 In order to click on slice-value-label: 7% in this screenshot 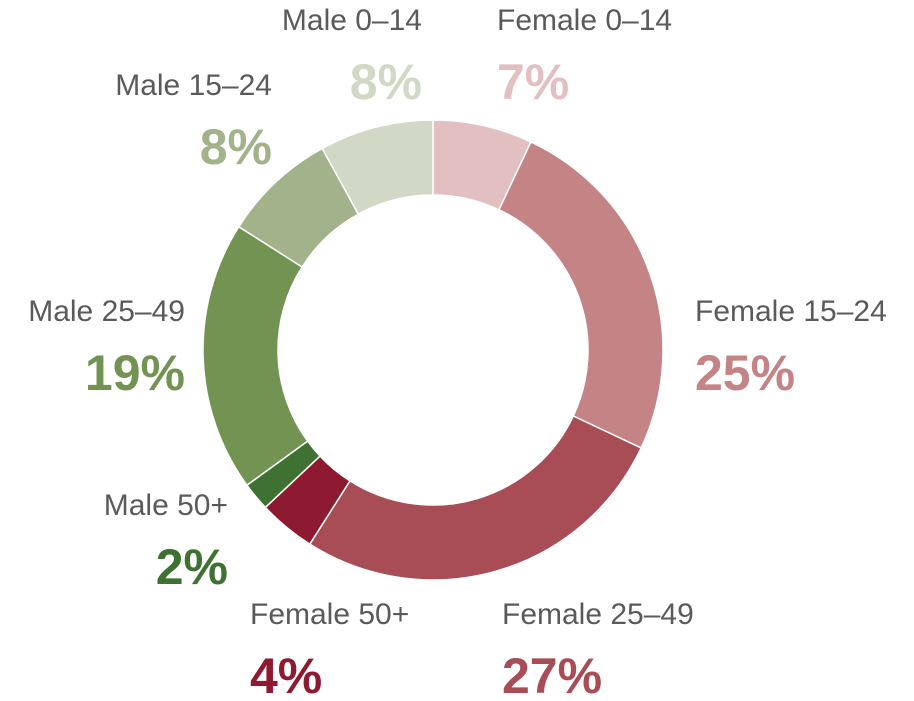, I will do `click(533, 82)`.